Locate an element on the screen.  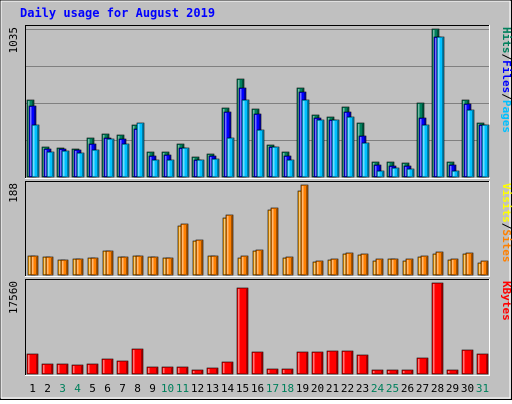
x-tick-label: 21 is located at coordinates (332, 388).